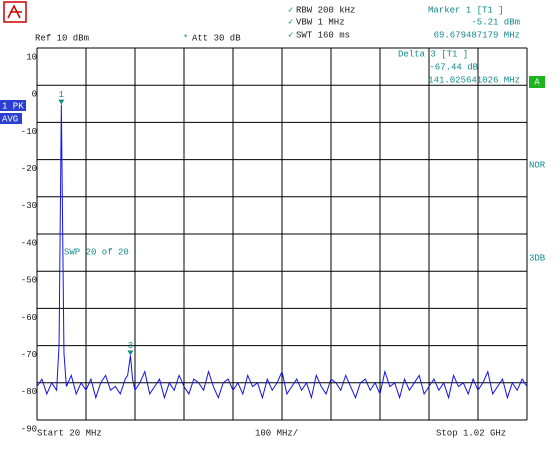  Describe the element at coordinates (29, 429) in the screenshot. I see `y-tick-label: -90` at that location.